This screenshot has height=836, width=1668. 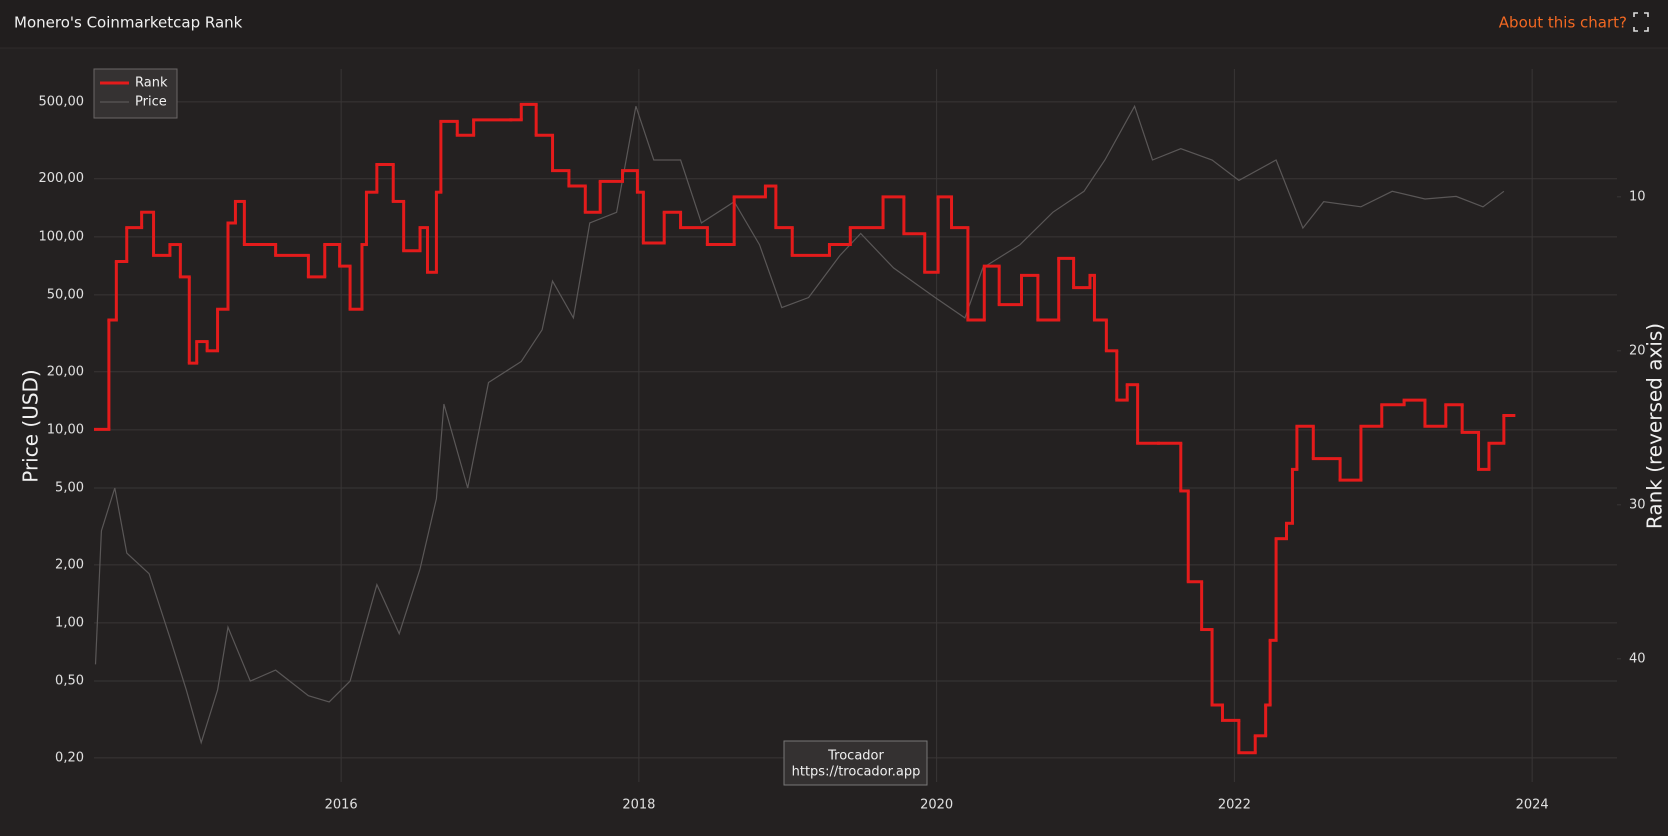 I want to click on x-tick-label: 2022, so click(x=1234, y=805).